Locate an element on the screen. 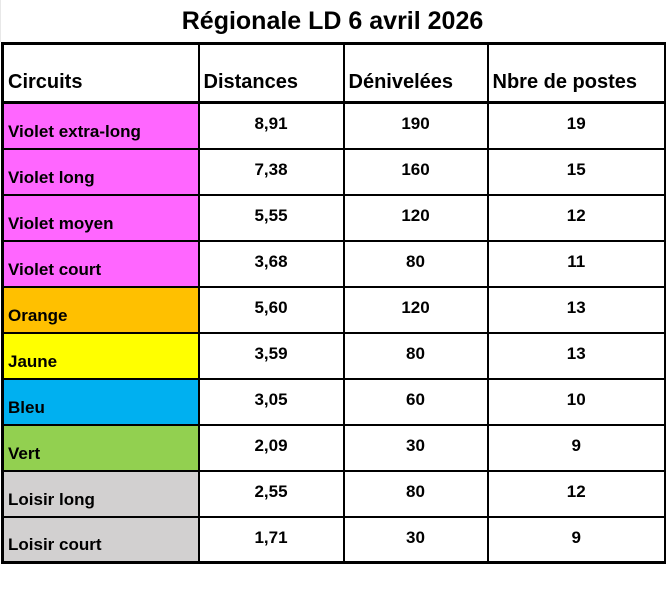 This screenshot has width=666, height=597. table-row: Vert 2,09 30 9 is located at coordinates (333, 447).